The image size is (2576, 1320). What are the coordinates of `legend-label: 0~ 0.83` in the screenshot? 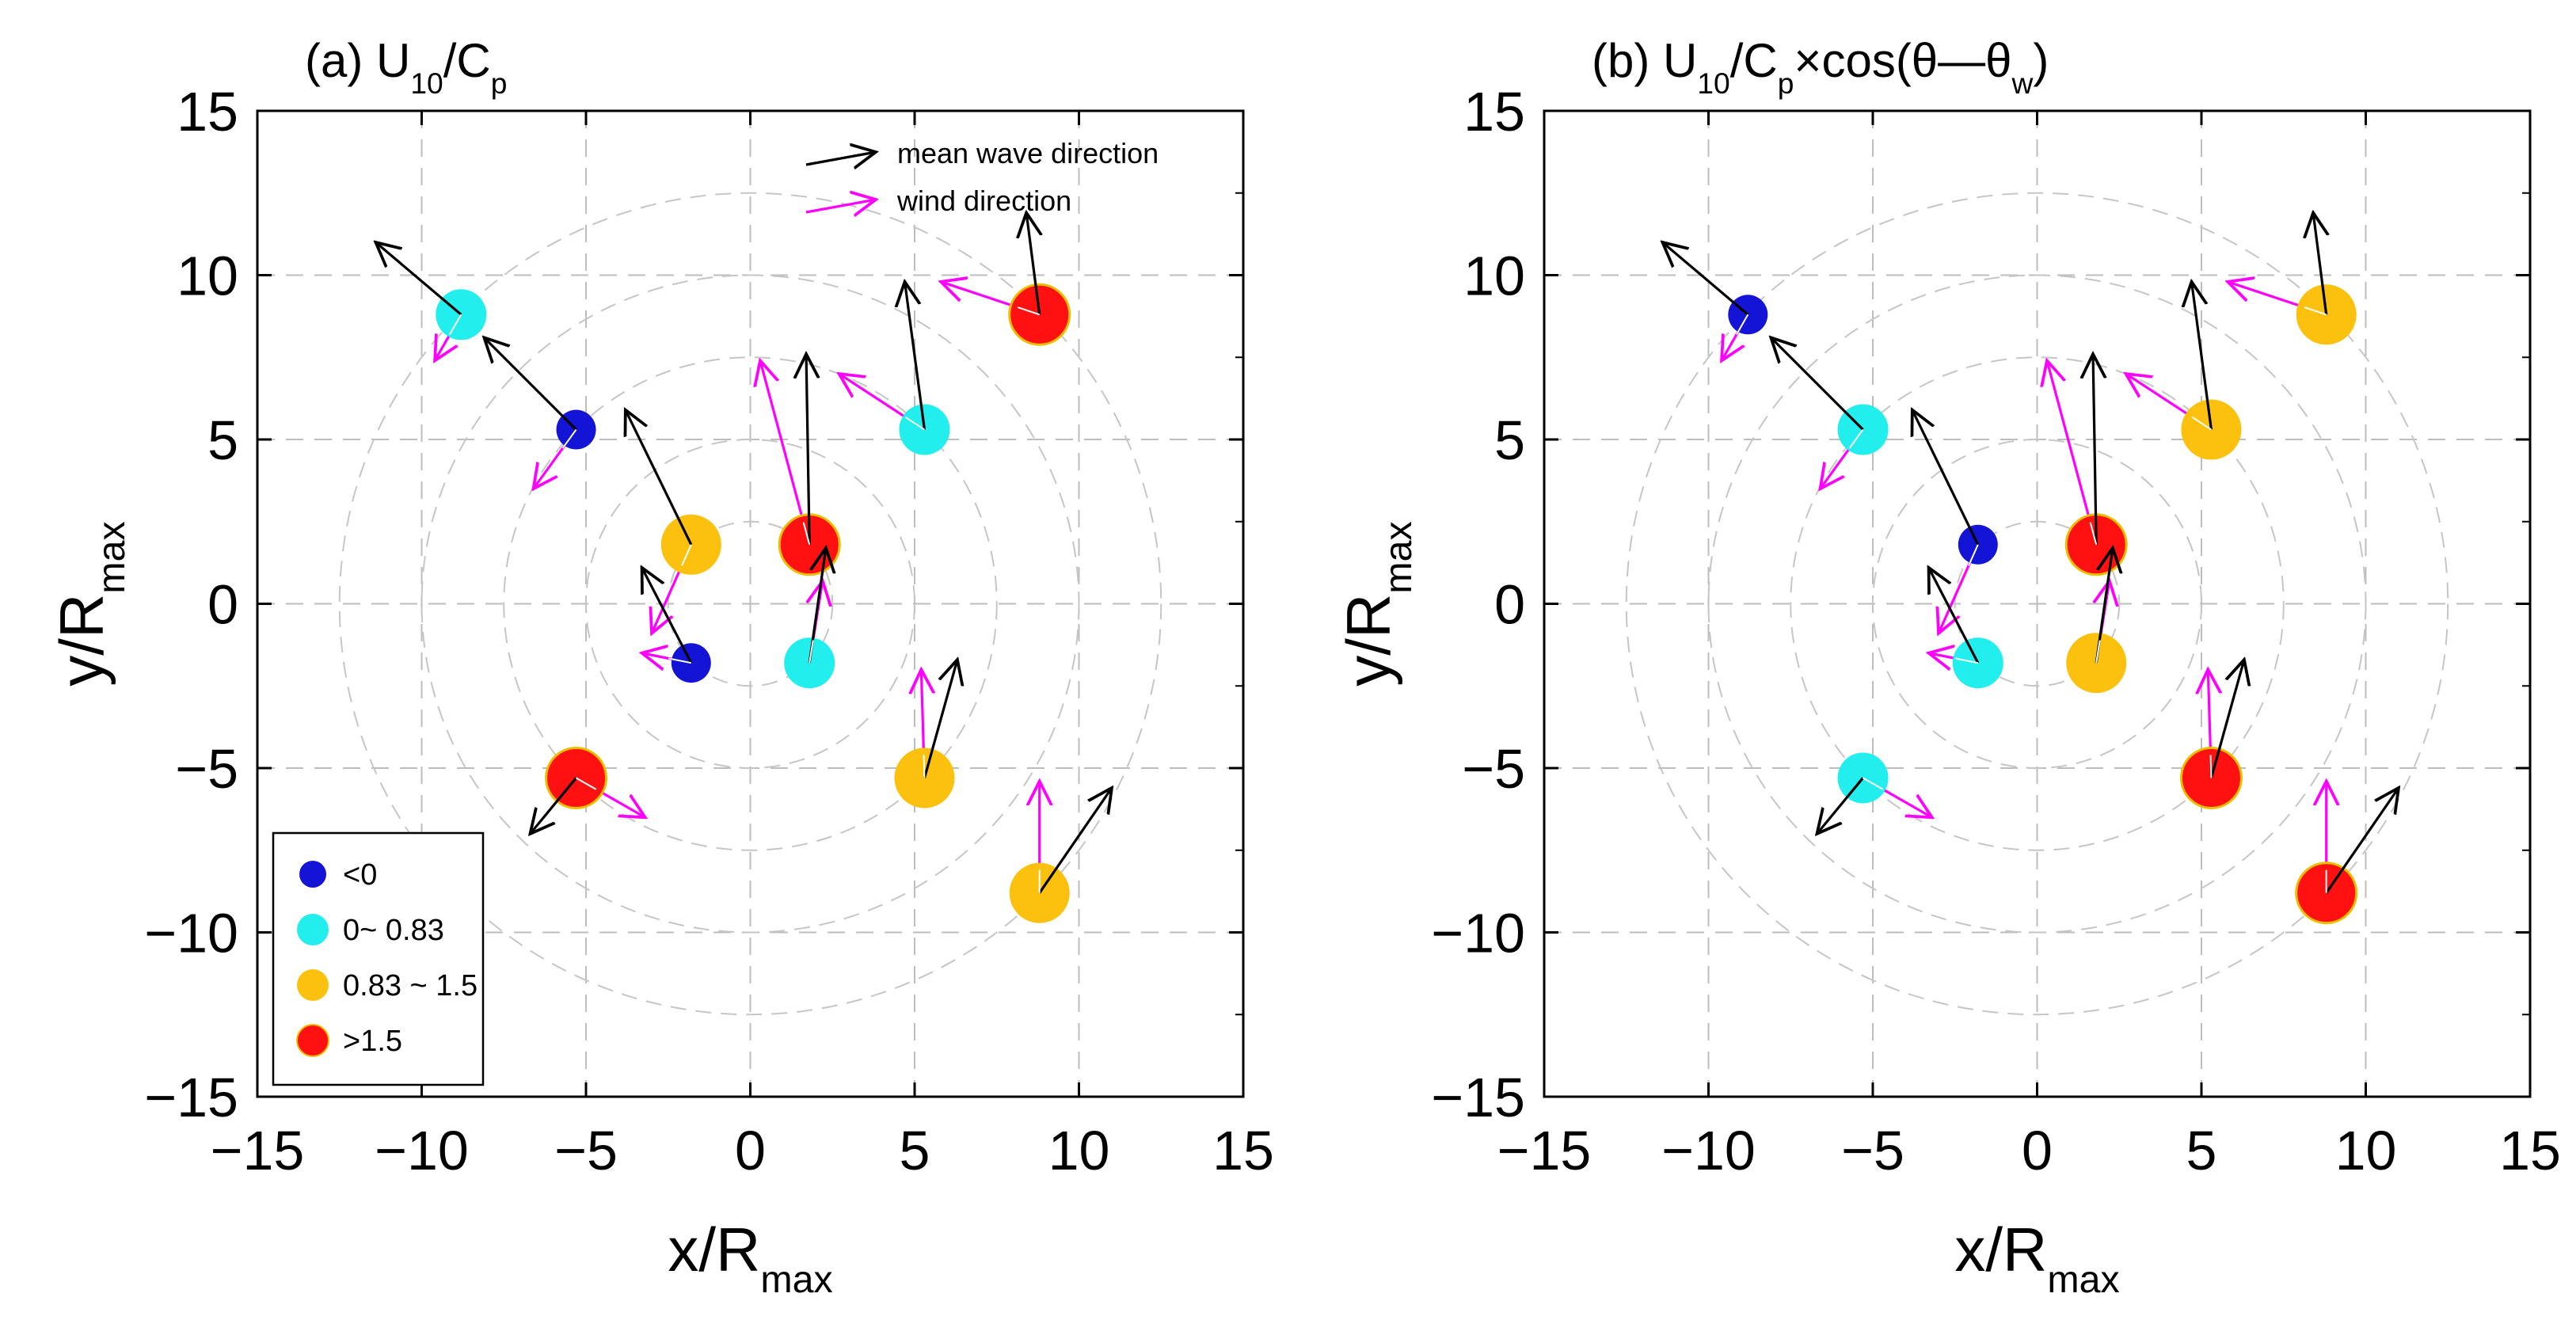 It's located at (393, 931).